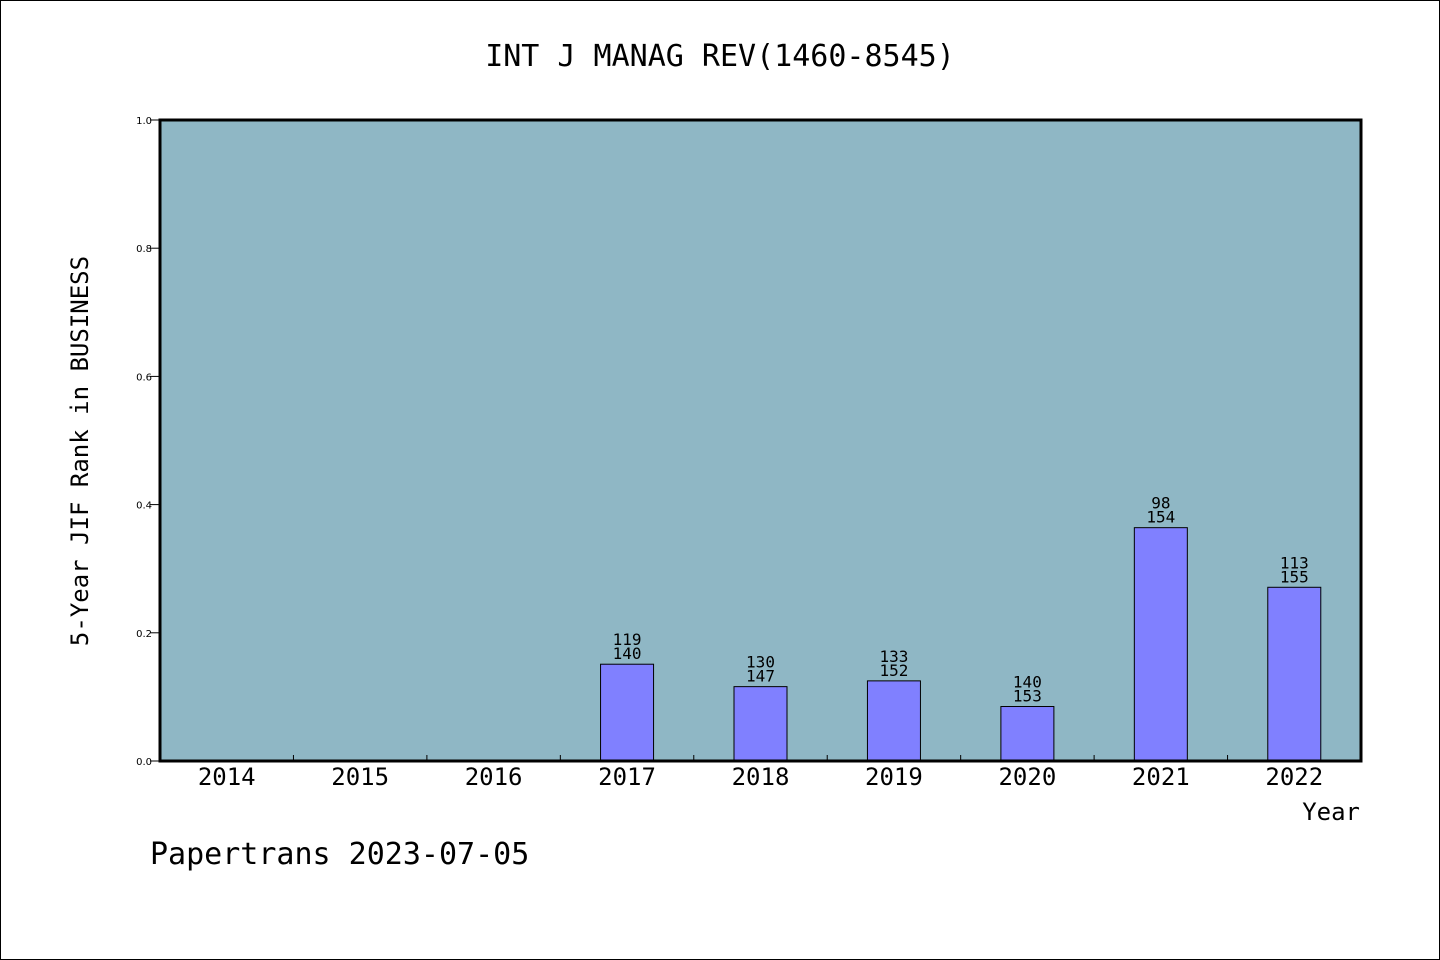  I want to click on bar-2021, so click(1160, 644).